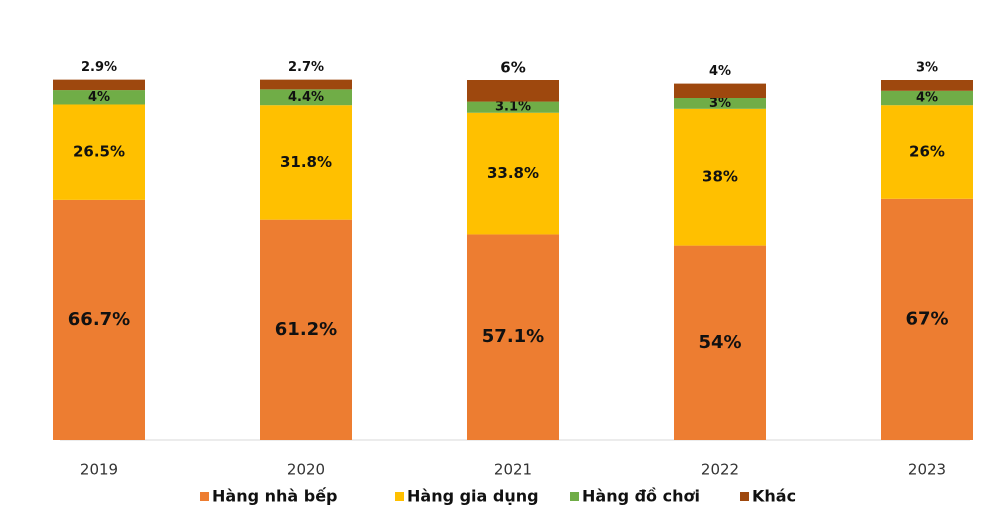 The image size is (991, 531). Describe the element at coordinates (720, 470) in the screenshot. I see `x-tick-label: 2022` at that location.